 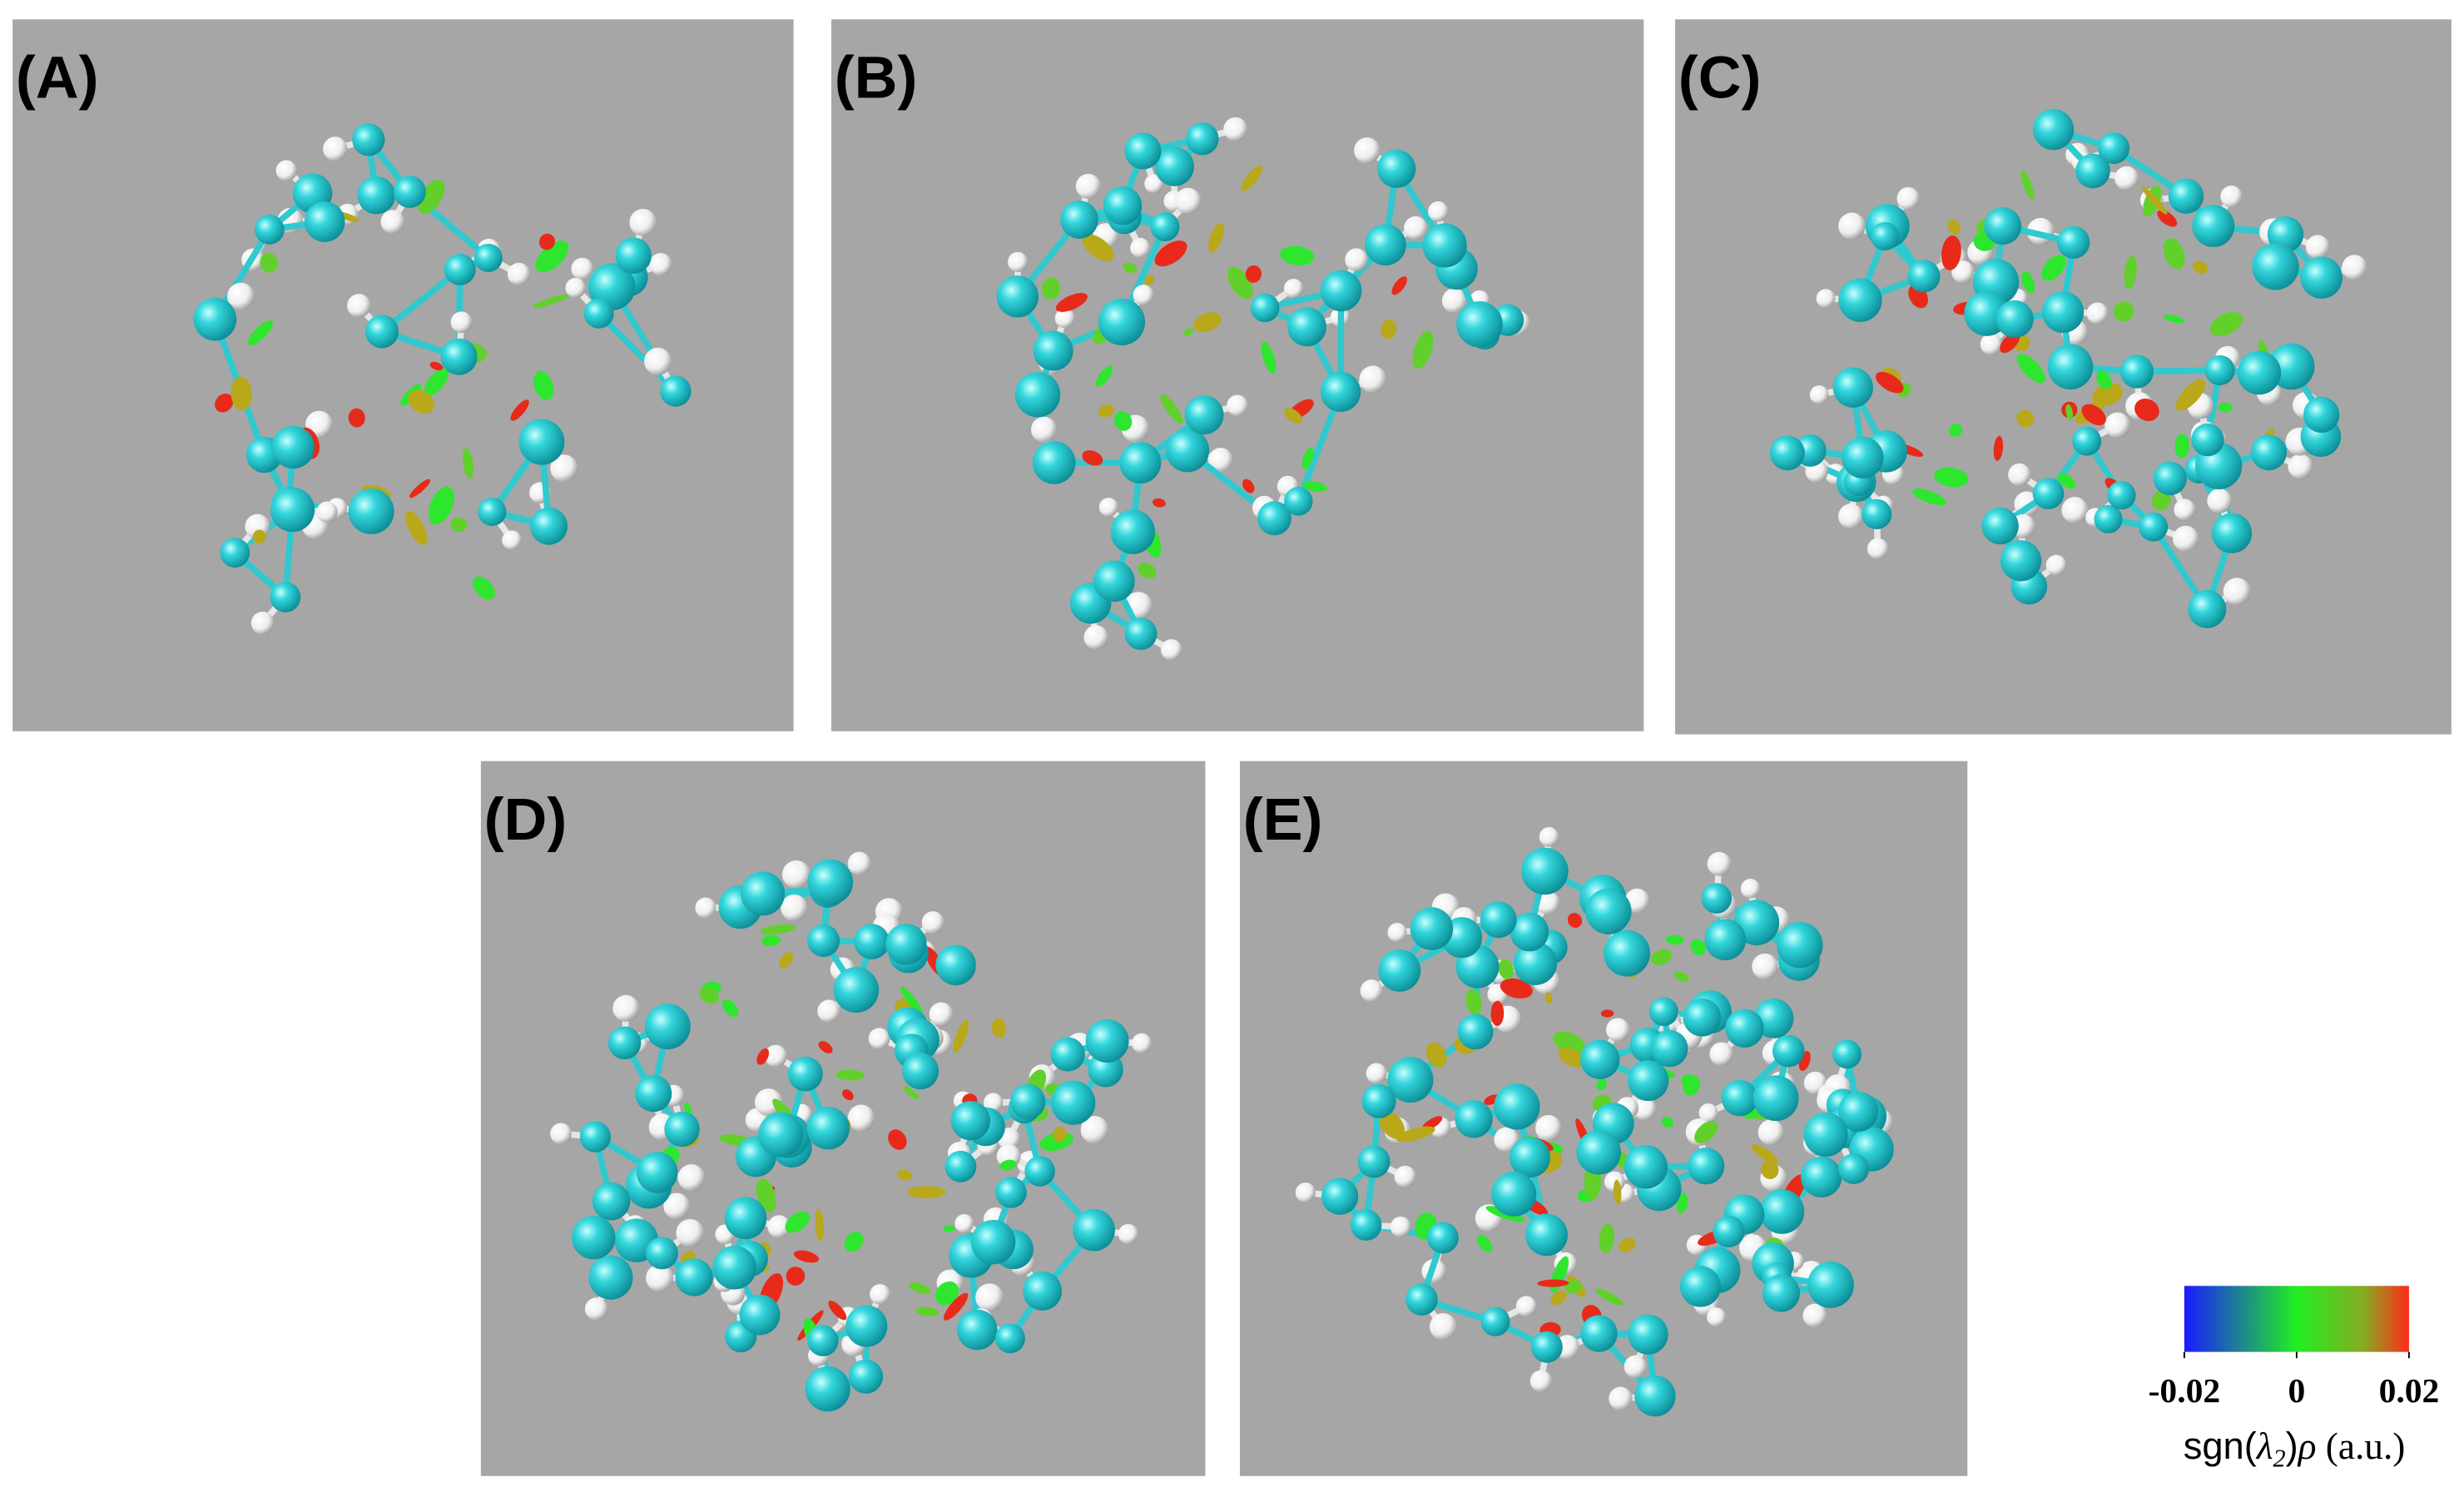 I want to click on label-part: ρ, so click(x=2307, y=1446).